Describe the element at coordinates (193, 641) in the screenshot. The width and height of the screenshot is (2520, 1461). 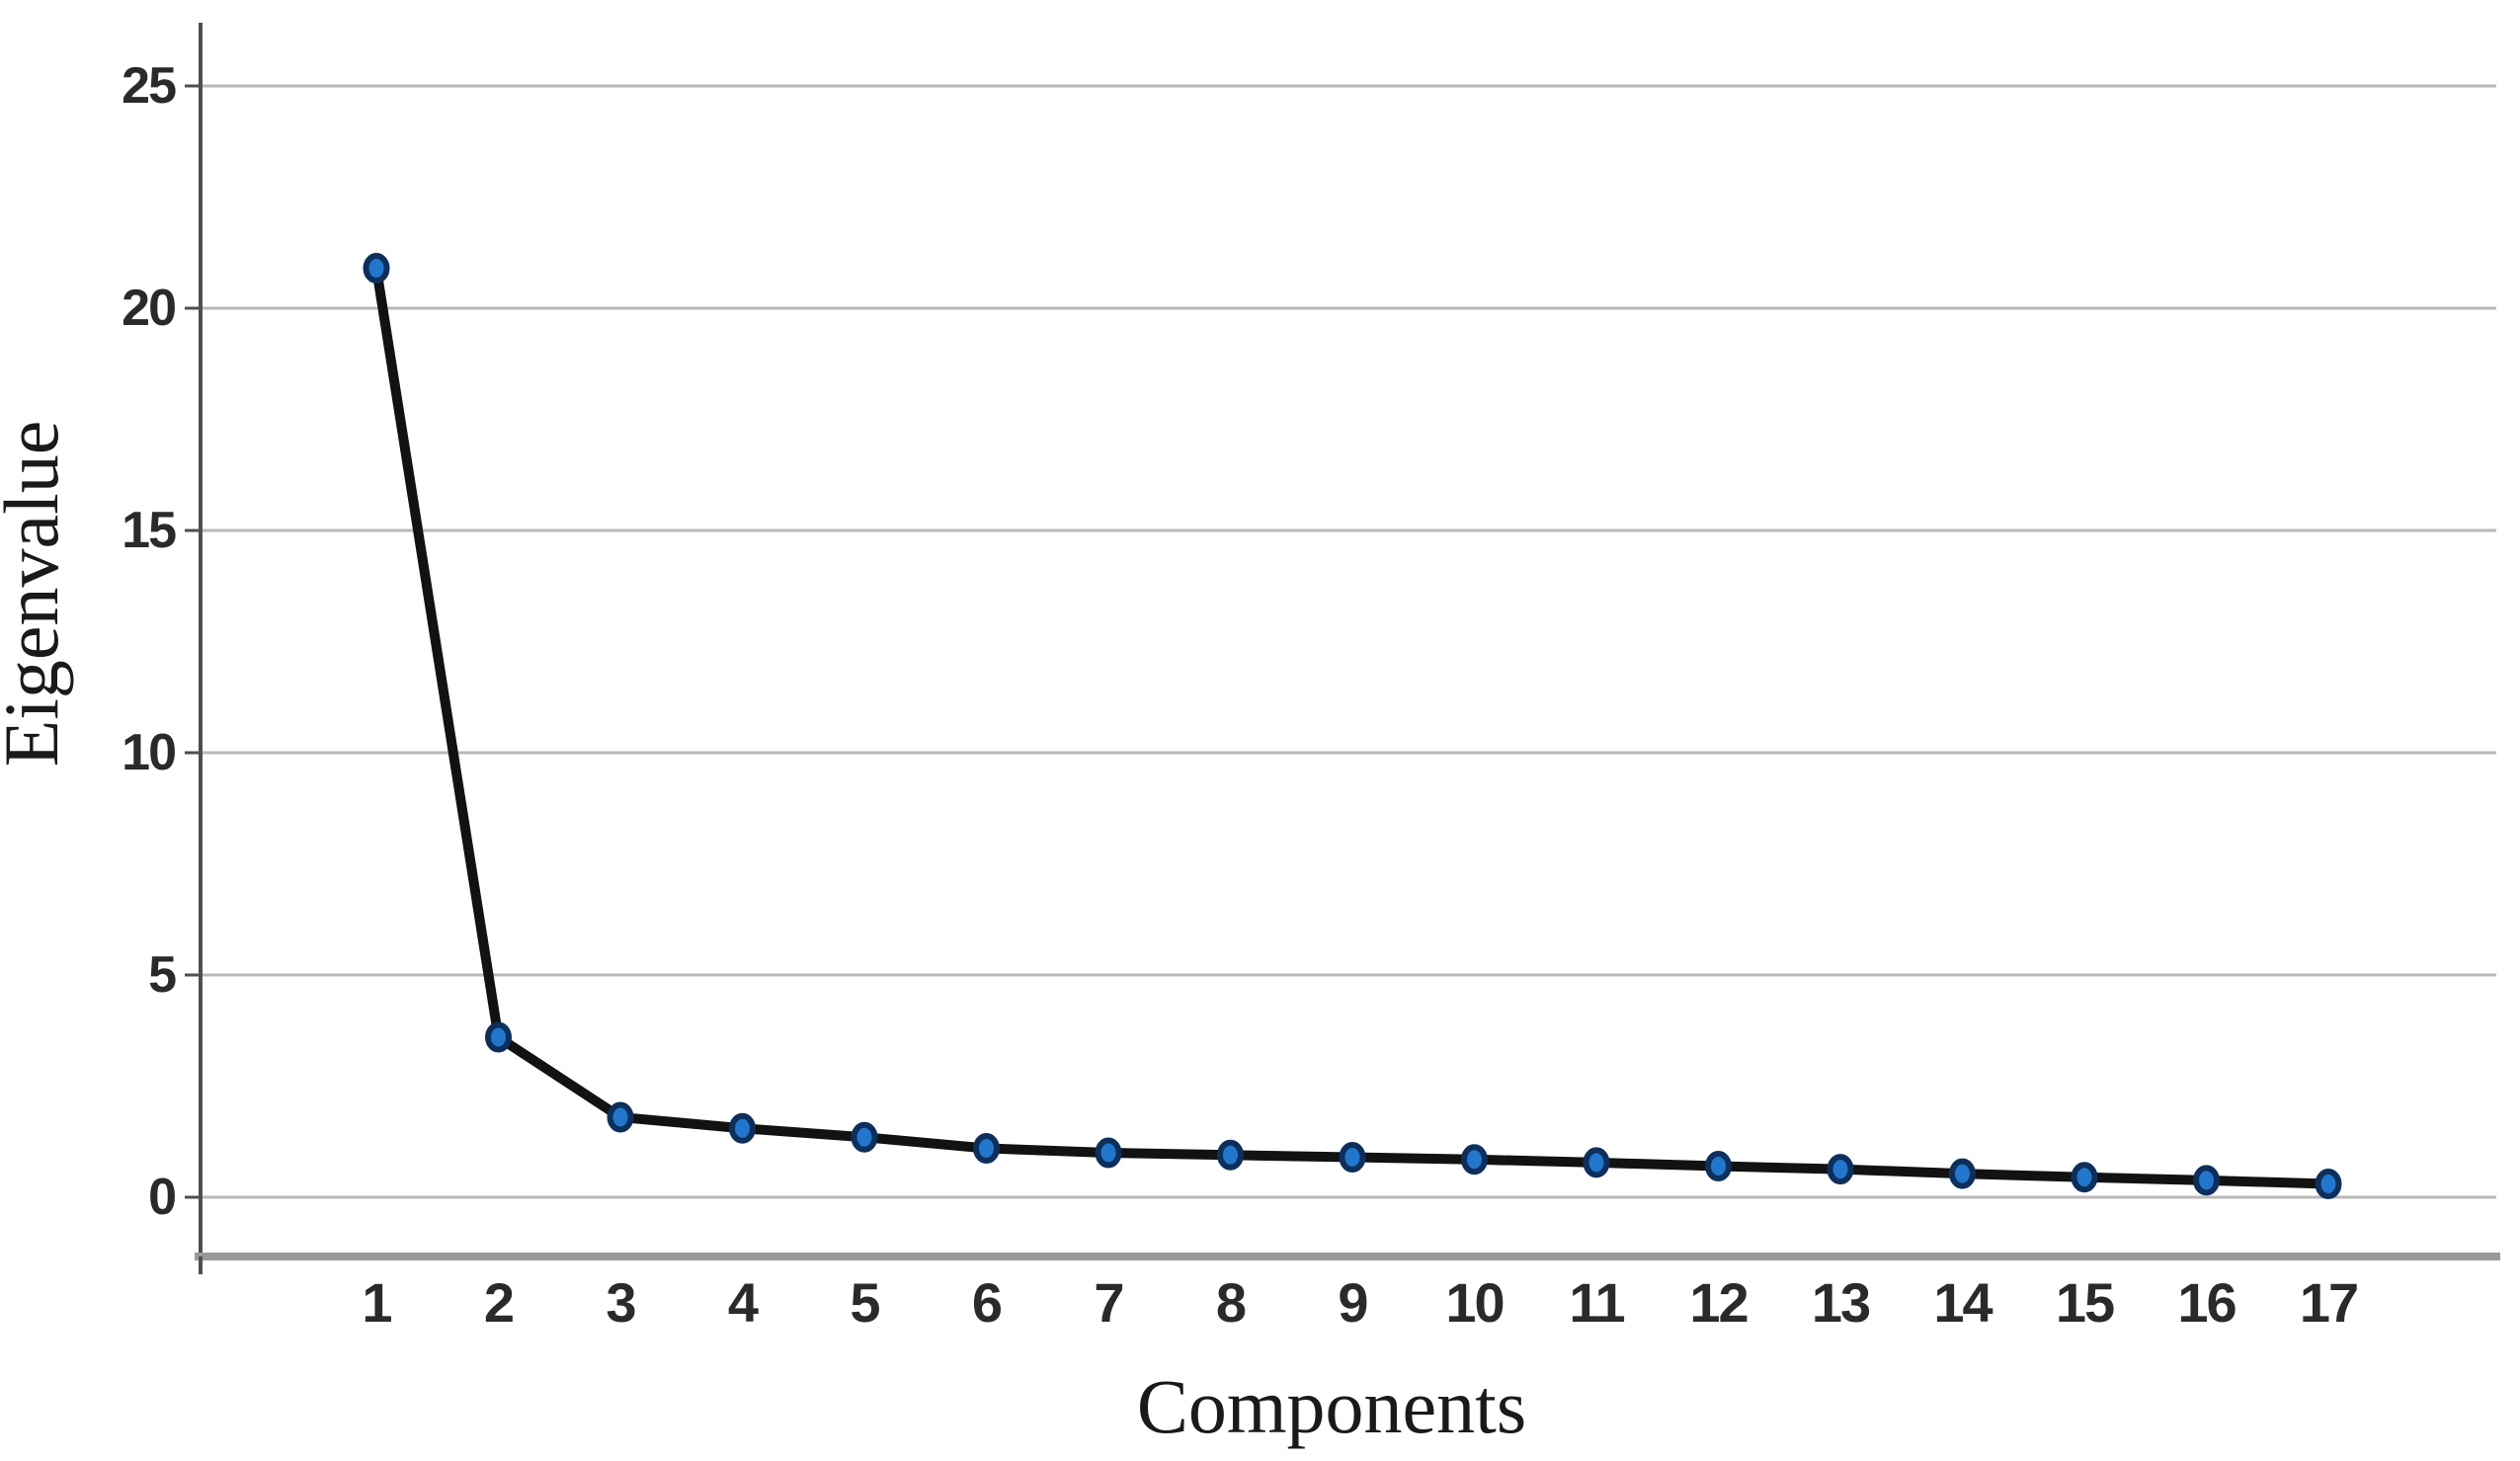
I see `y-tick-marks` at that location.